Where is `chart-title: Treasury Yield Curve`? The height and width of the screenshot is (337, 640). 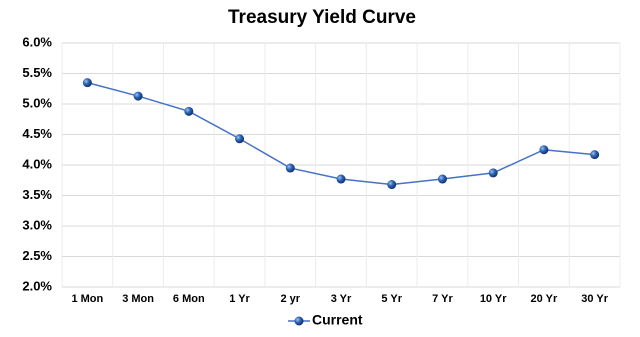 chart-title: Treasury Yield Curve is located at coordinates (322, 17).